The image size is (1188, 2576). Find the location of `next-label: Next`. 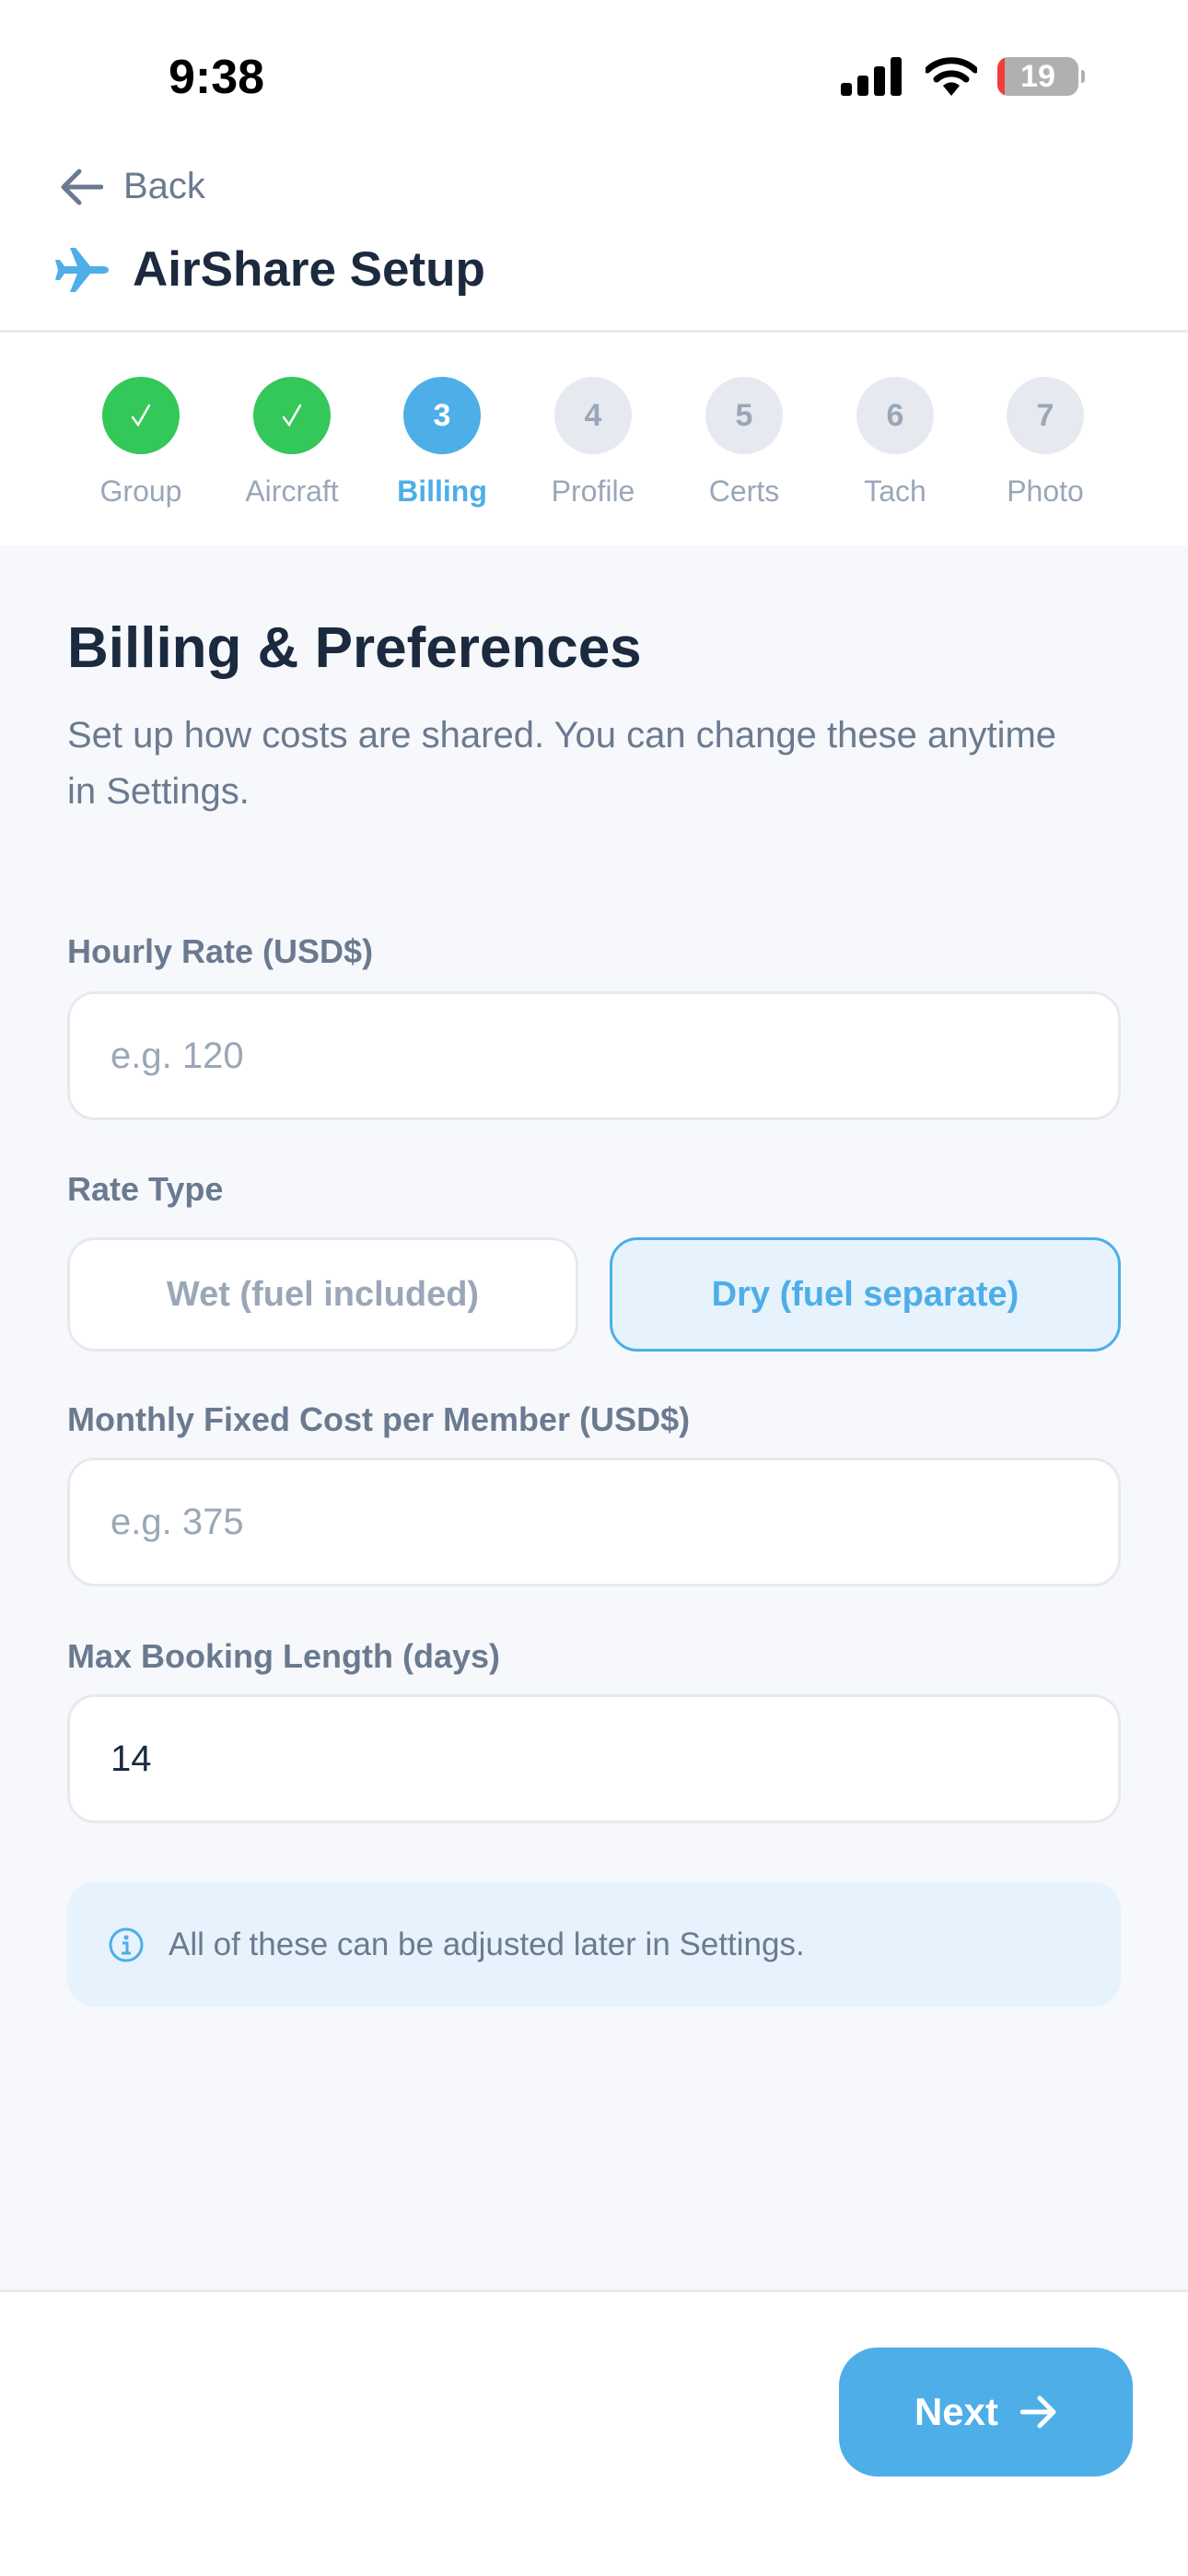

next-label: Next is located at coordinates (956, 2411).